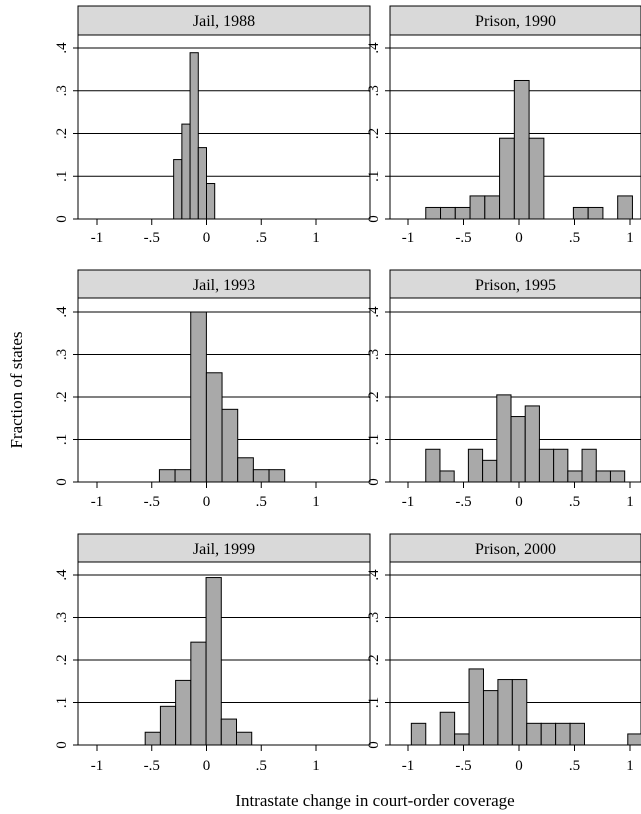 This screenshot has width=641, height=814. I want to click on histogram-panel: Prison, 1990 0 .1 .2 .3 .4 -1 -.5 0 .5 1, so click(503, 125).